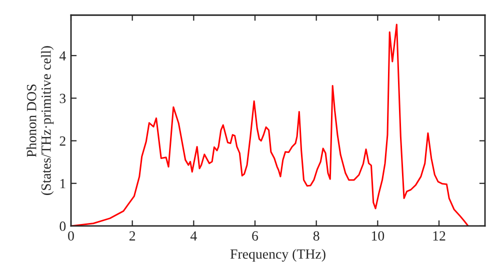 This screenshot has height=280, width=500. Describe the element at coordinates (40, 120) in the screenshot. I see `y-axis-title: Phonon DOS (States/THz·primitive cell)` at that location.